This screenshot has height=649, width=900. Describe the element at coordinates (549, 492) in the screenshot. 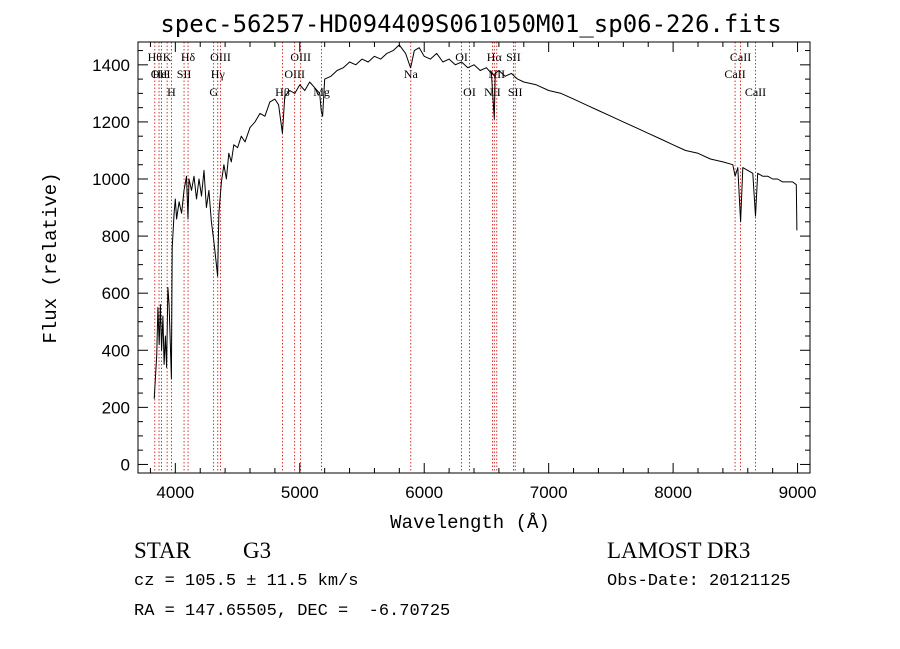

I see `x-tick-label: 7000` at that location.